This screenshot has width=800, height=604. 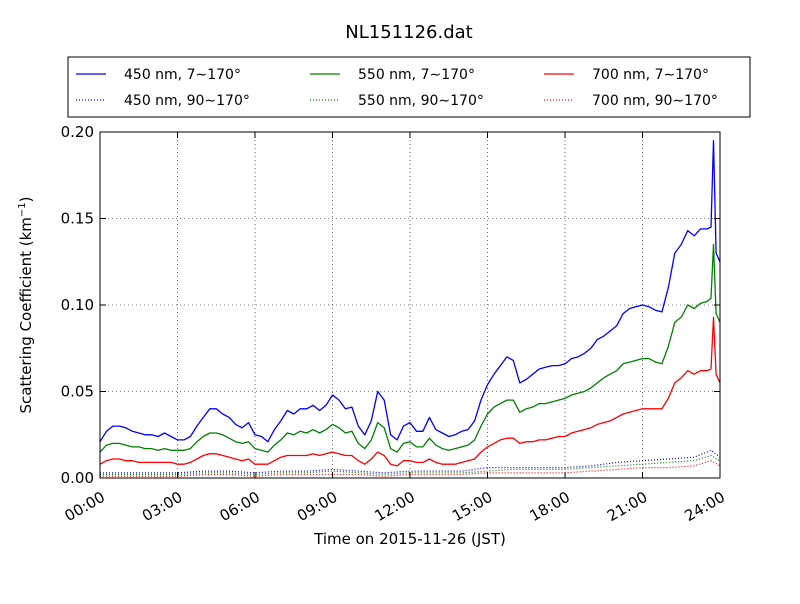 What do you see at coordinates (472, 506) in the screenshot?
I see `x-tick-label: 15:00` at bounding box center [472, 506].